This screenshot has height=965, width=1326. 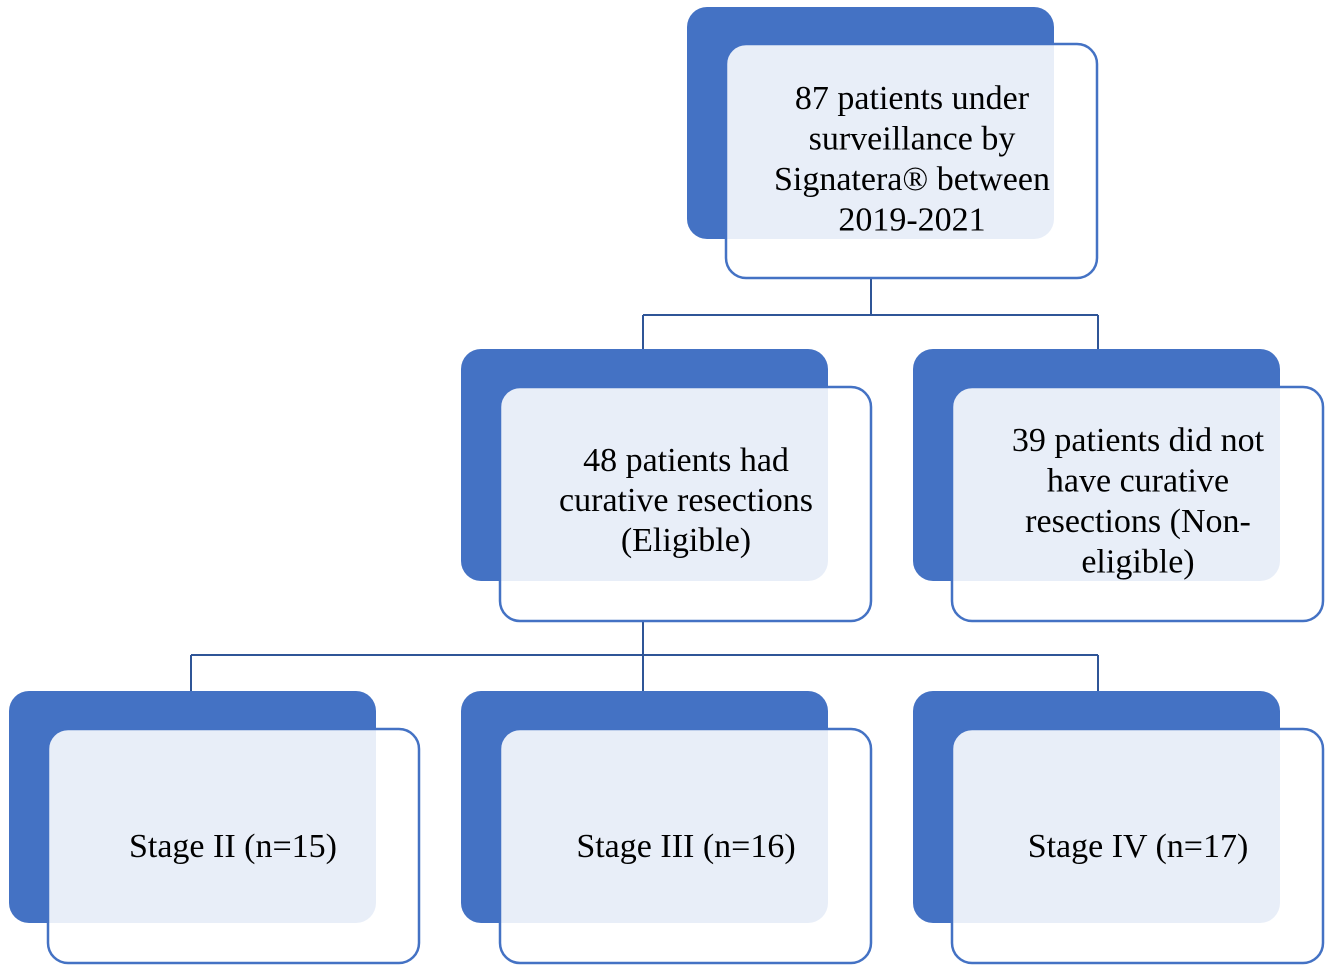 What do you see at coordinates (1138, 521) in the screenshot?
I see `node-label: resections (Non-` at bounding box center [1138, 521].